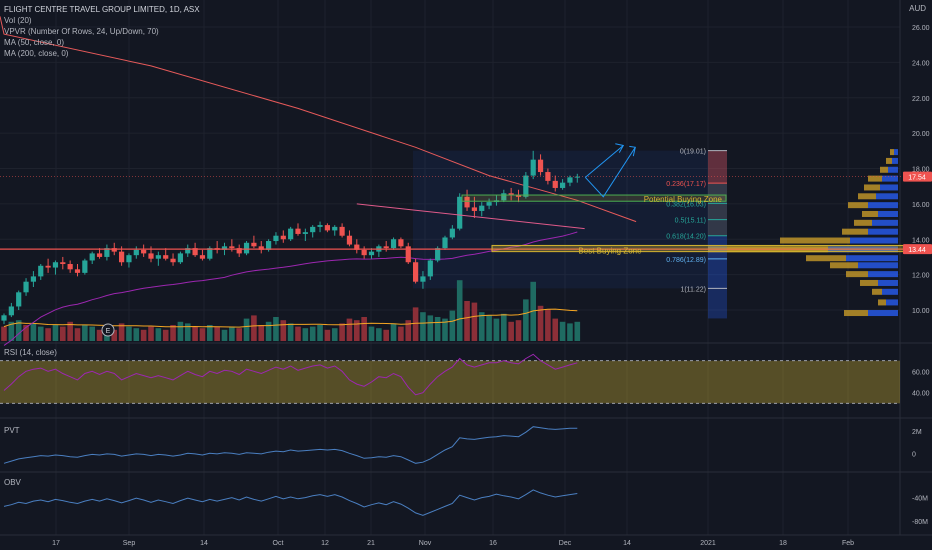 Image resolution: width=932 pixels, height=550 pixels. Describe the element at coordinates (693, 152) in the screenshot. I see `fib-level-label: 0(19.01)` at that location.